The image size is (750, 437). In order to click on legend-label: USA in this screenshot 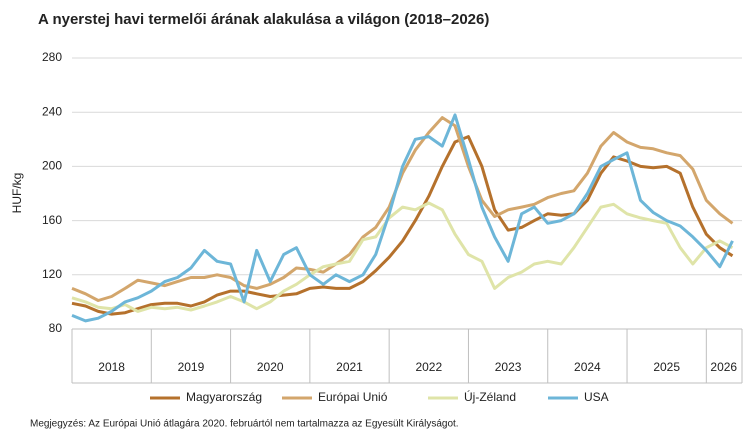, I will do `click(596, 397)`.